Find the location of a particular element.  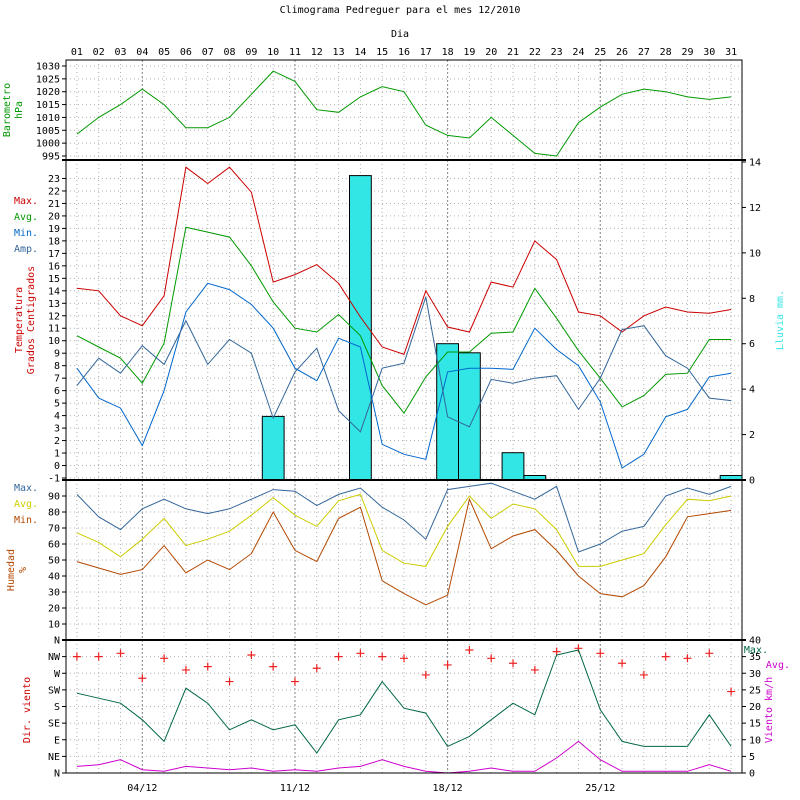

barometer-axis-label-group: Barometro hPa is located at coordinates (13, 110).